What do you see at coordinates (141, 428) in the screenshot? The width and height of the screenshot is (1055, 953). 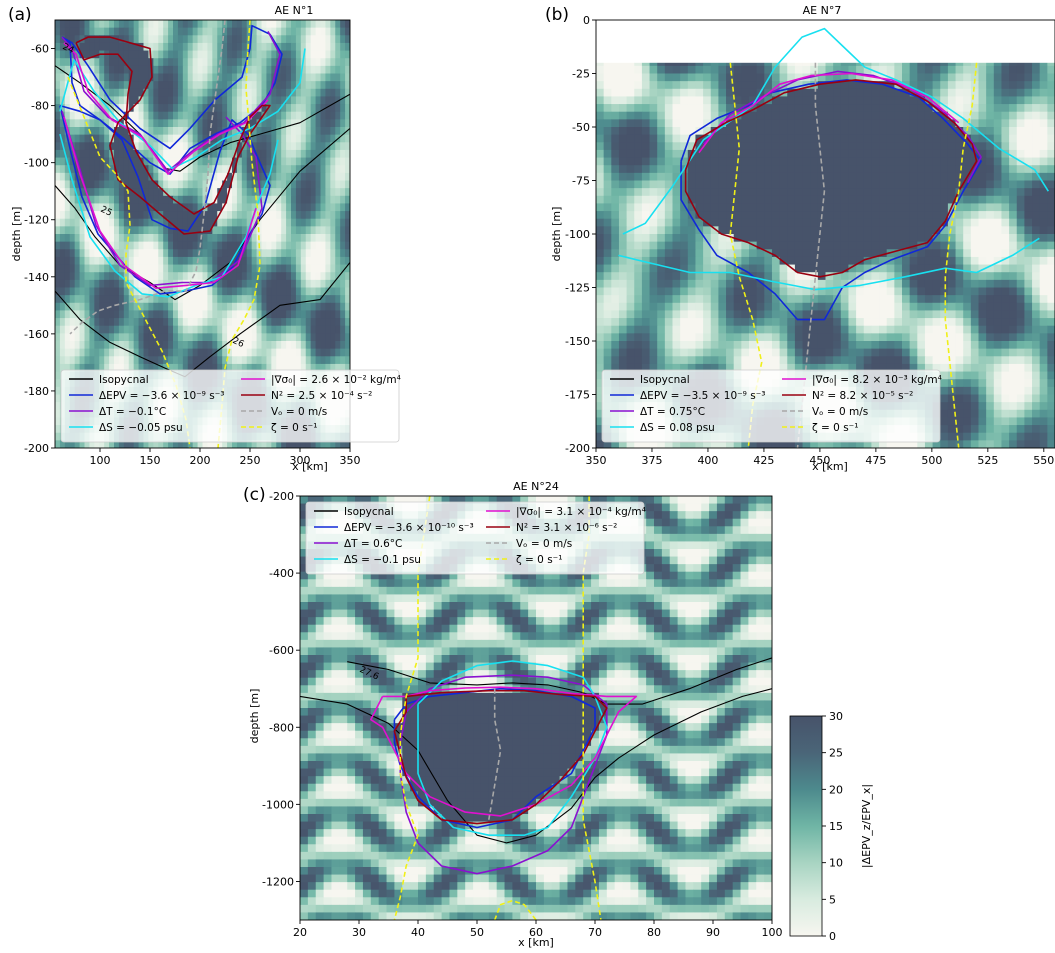 I see `legend-label-ds: ΔS = −0.05 psu` at bounding box center [141, 428].